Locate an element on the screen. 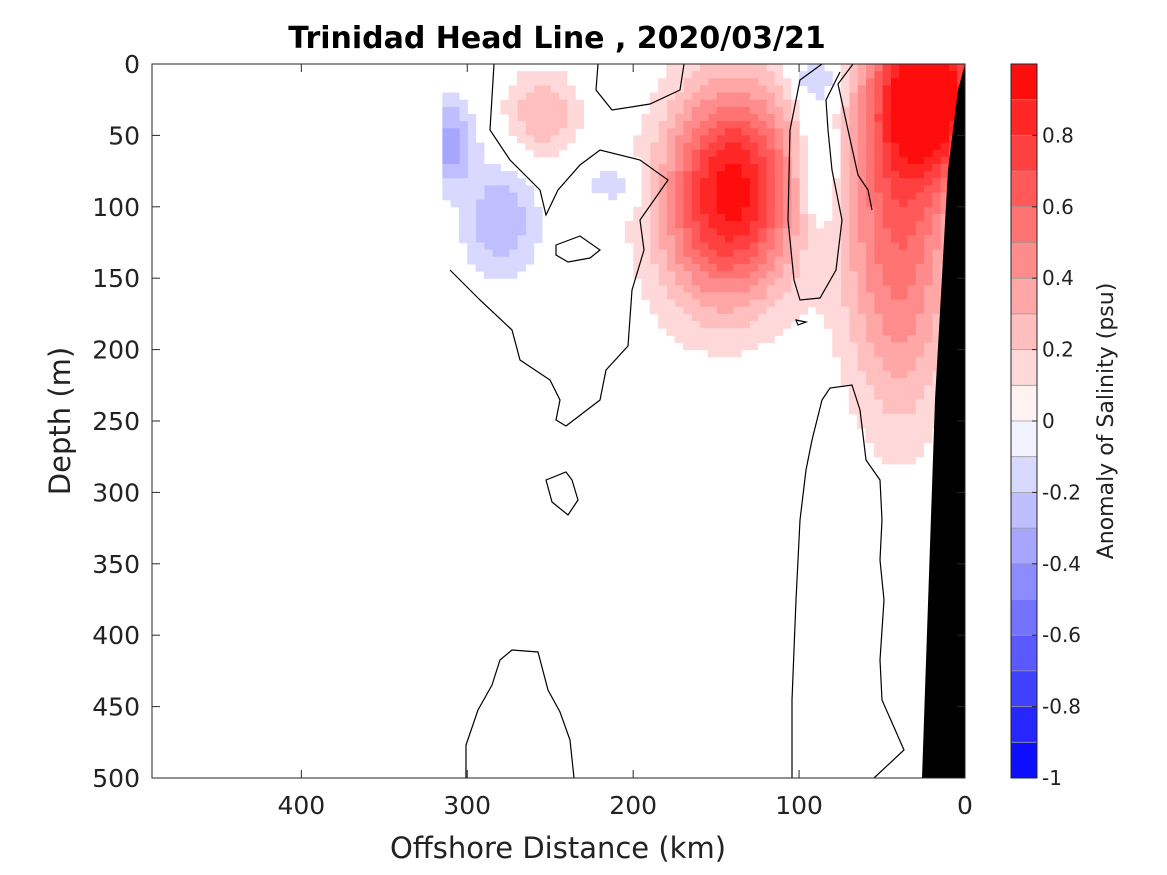  seafloor-bathymetry is located at coordinates (943, 421).